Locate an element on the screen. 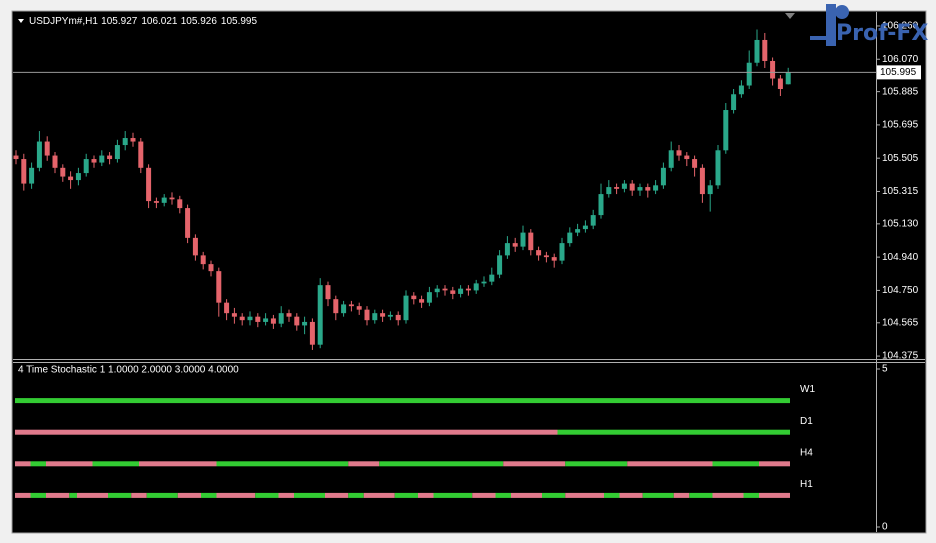 The width and height of the screenshot is (936, 543). y-tick-label: 105.315 is located at coordinates (900, 191).